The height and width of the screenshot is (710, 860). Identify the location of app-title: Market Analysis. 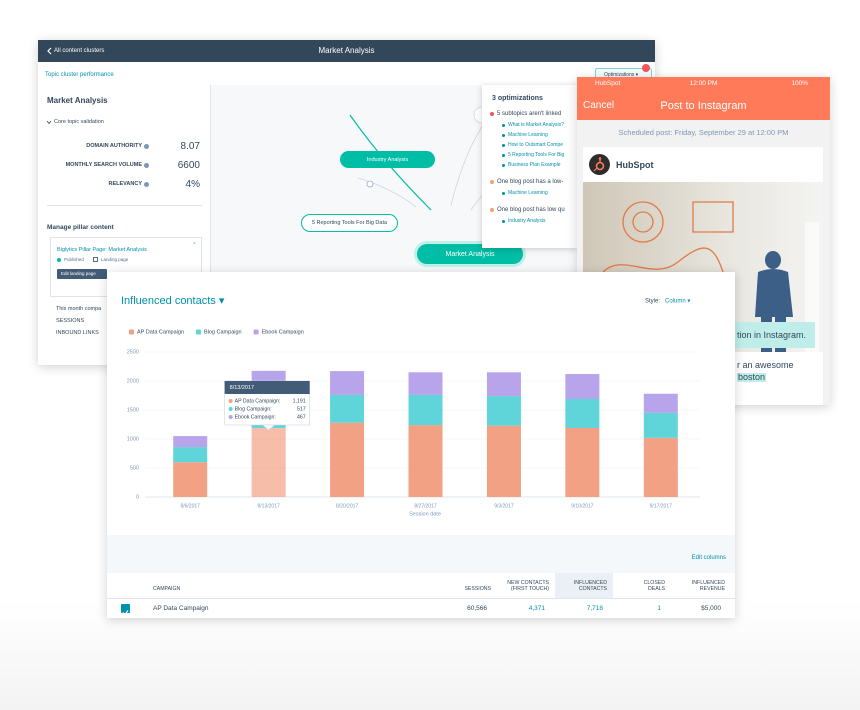
(346, 50).